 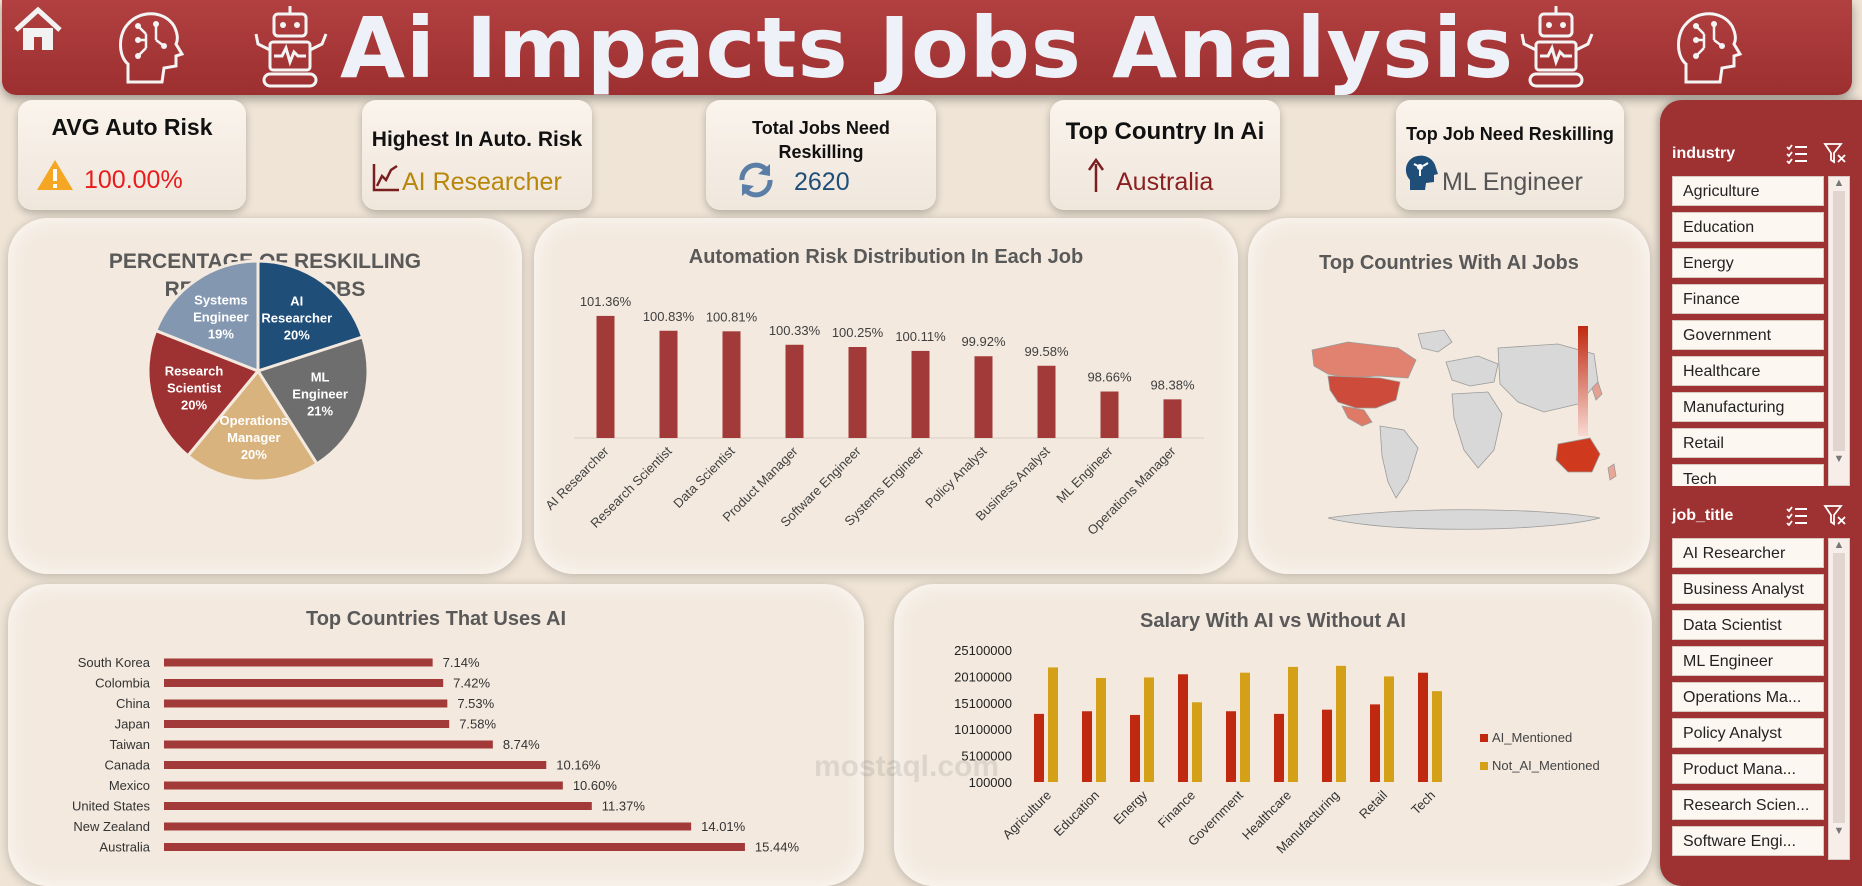 What do you see at coordinates (1583, 381) in the screenshot?
I see `map-legend-scale` at bounding box center [1583, 381].